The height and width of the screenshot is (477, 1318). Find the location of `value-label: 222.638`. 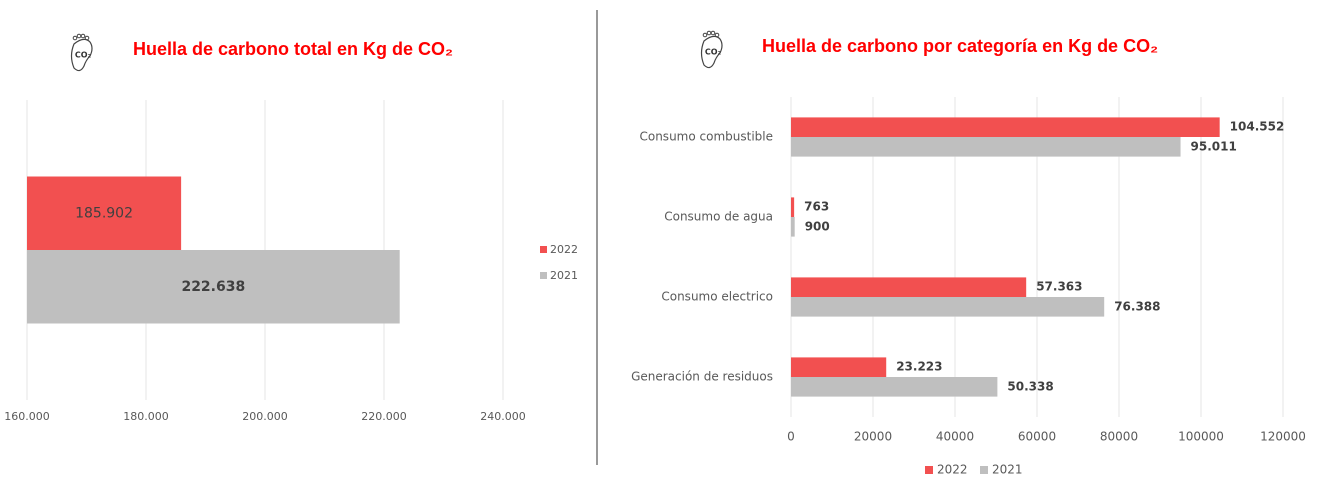

value-label: 222.638 is located at coordinates (213, 287).